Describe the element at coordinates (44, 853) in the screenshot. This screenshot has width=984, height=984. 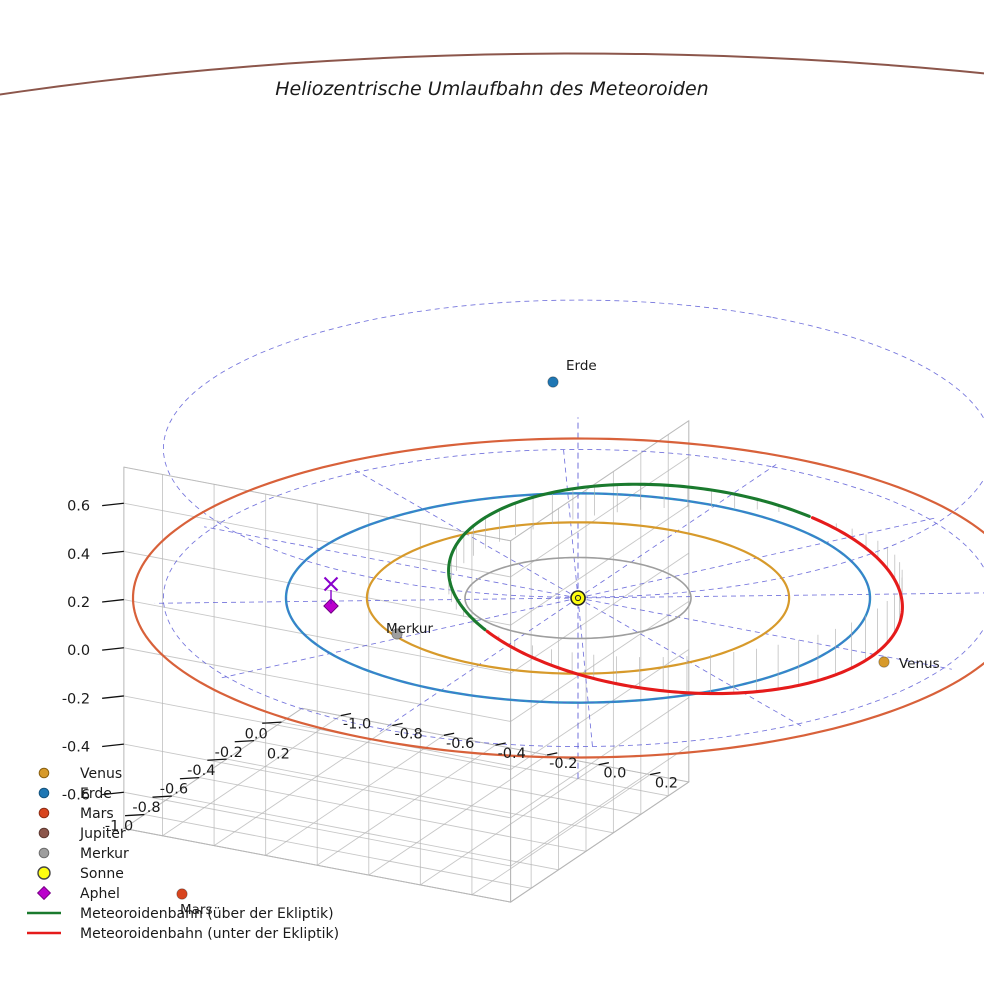
I see `legend-marker-merkur` at that location.